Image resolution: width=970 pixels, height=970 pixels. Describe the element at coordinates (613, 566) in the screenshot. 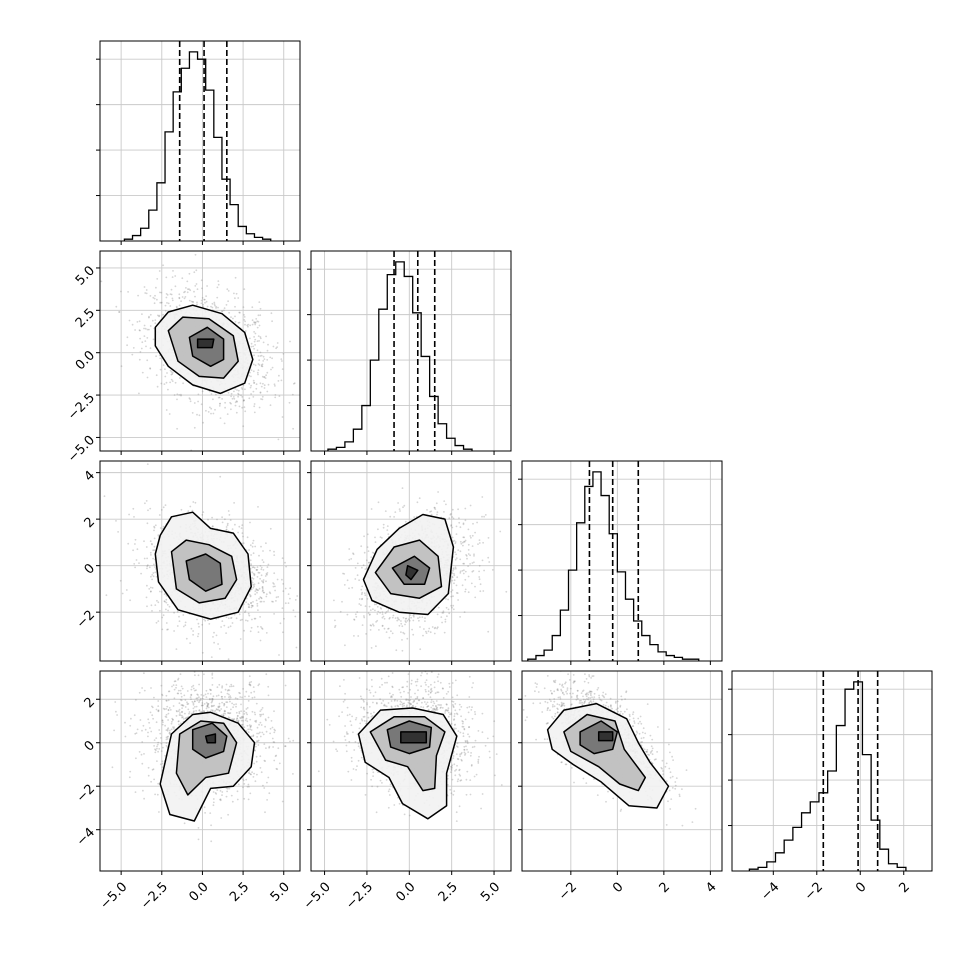

I see `histogram-step-p2` at that location.